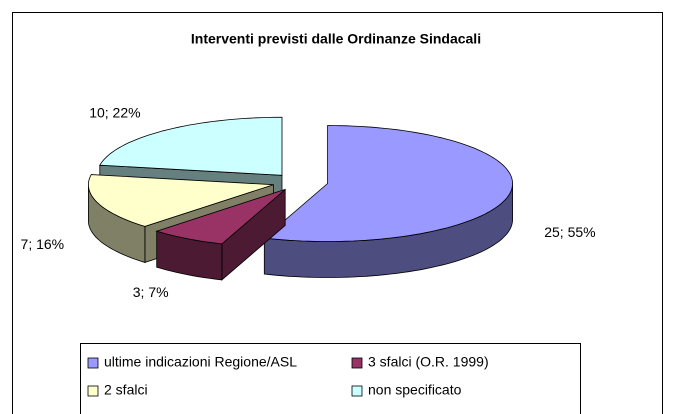  What do you see at coordinates (330, 378) in the screenshot?
I see `legend-box` at bounding box center [330, 378].